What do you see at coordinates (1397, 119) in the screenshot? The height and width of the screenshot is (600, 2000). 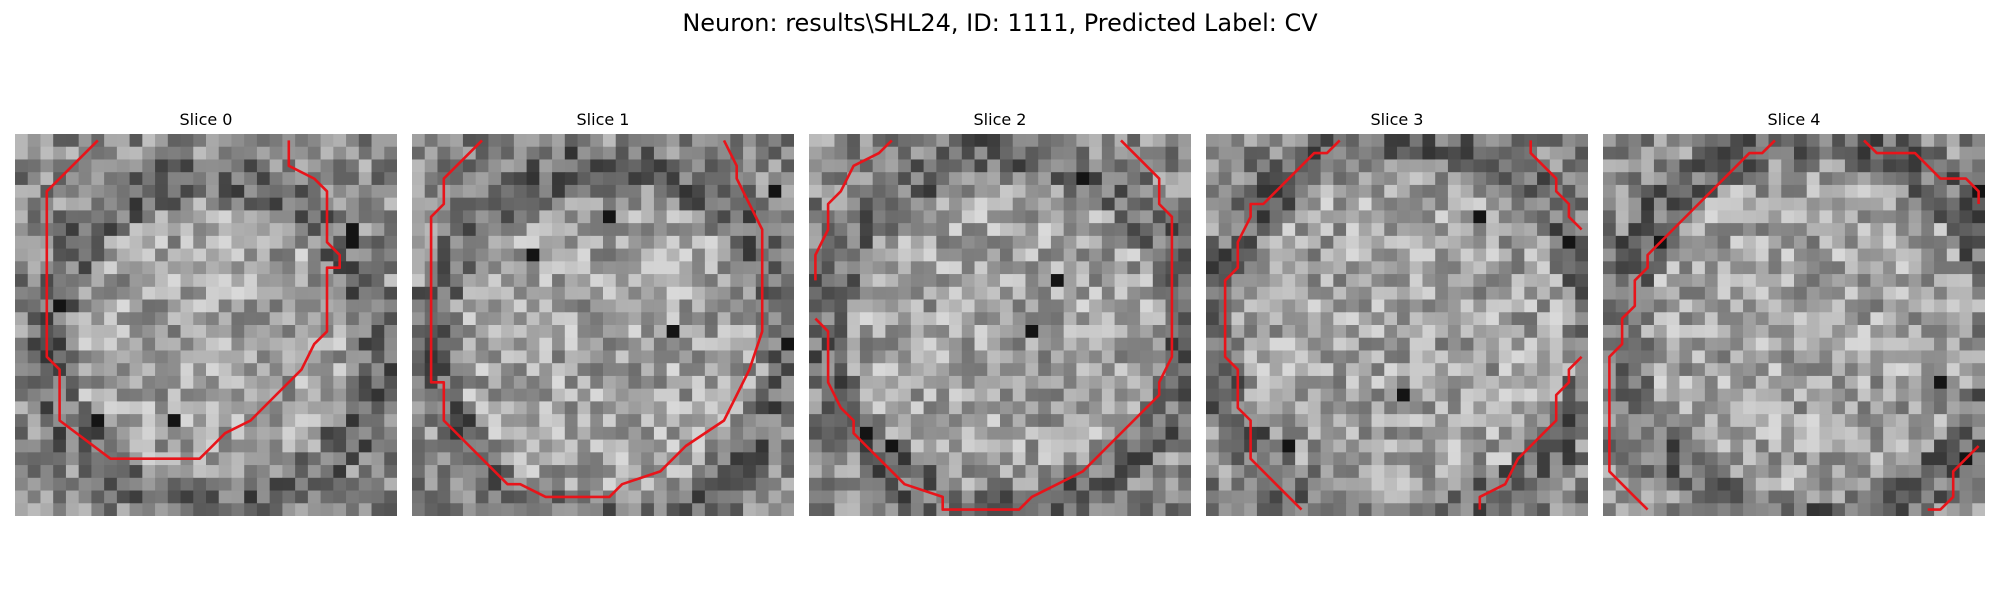 I see `slice-title-3: Slice 3` at bounding box center [1397, 119].